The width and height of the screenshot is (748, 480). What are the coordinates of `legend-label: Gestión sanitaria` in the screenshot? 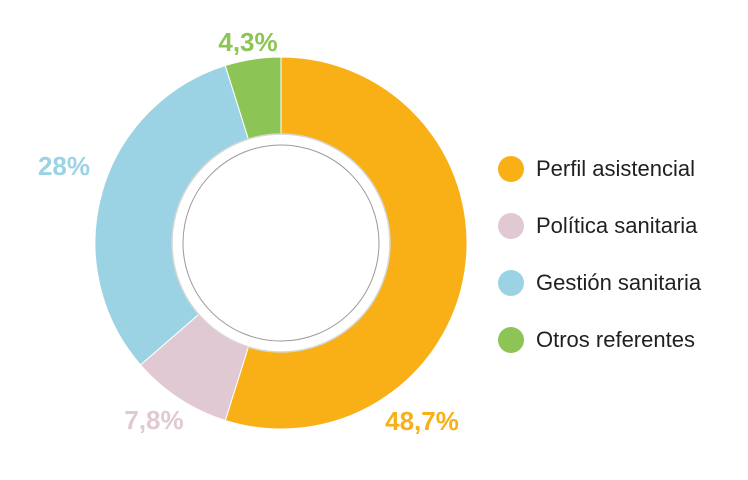 It's located at (619, 282).